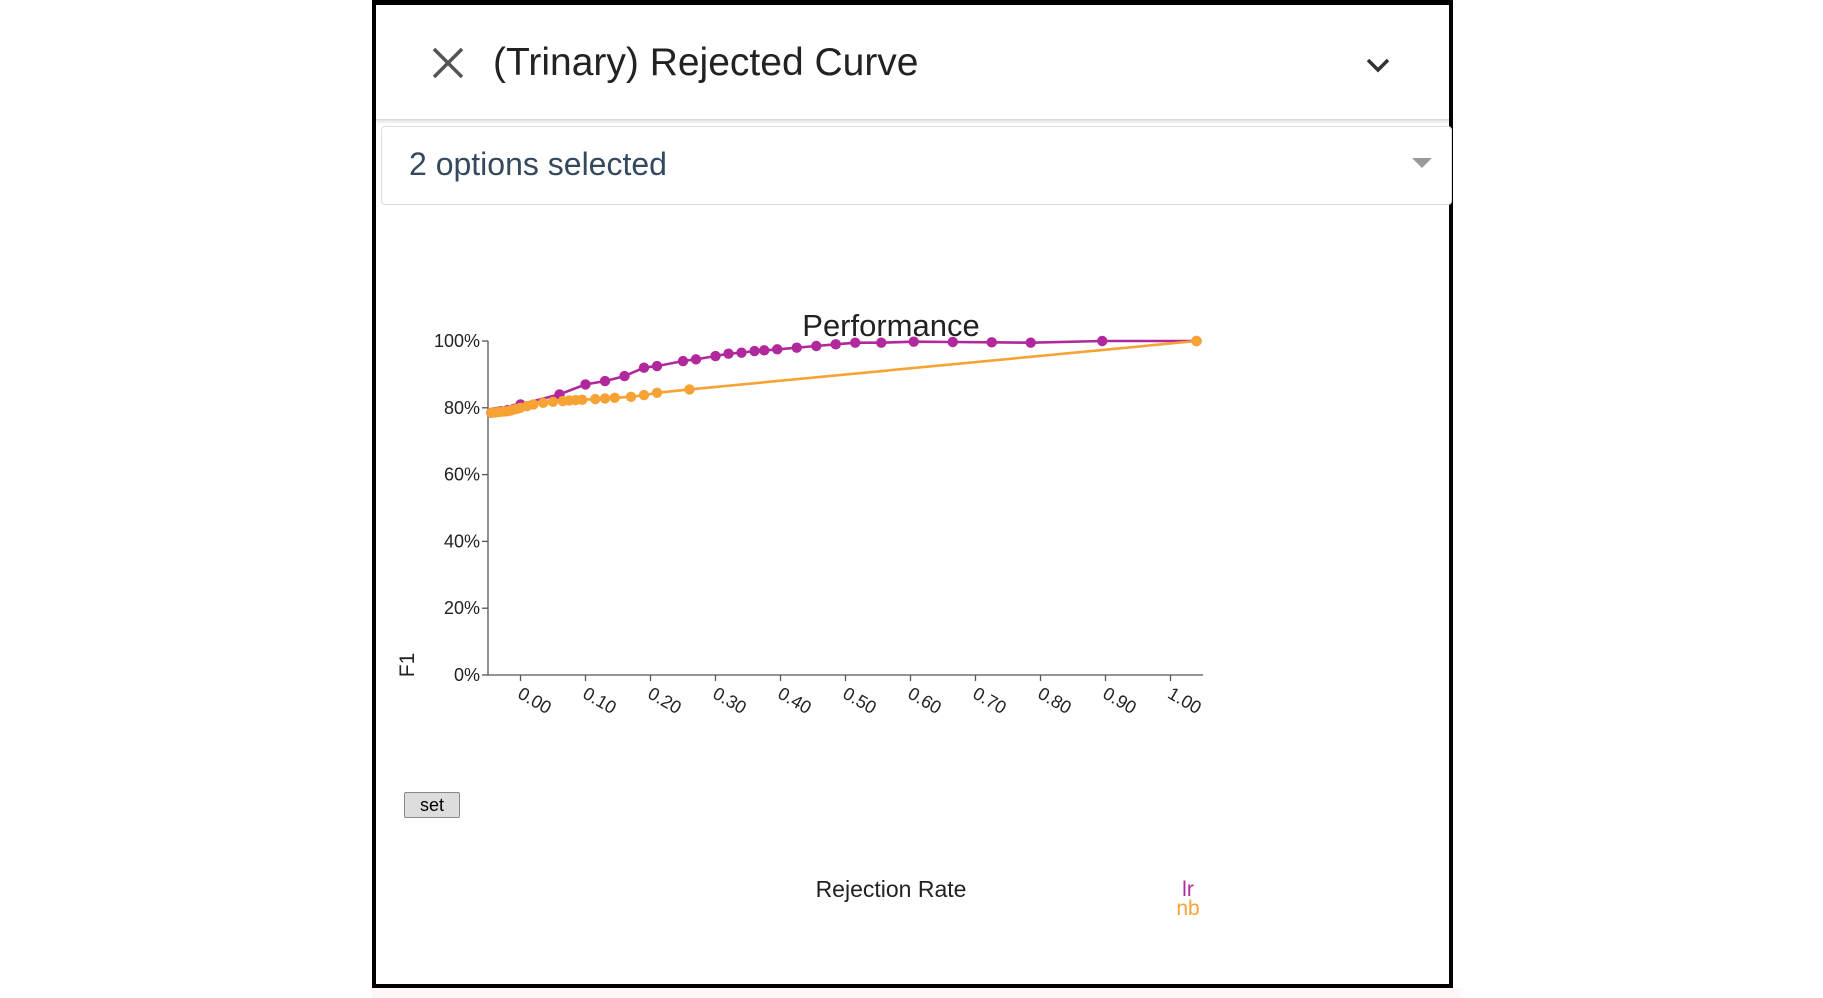 This screenshot has width=1823, height=998. Describe the element at coordinates (1120, 700) in the screenshot. I see `x-tick-label: 0.90` at that location.